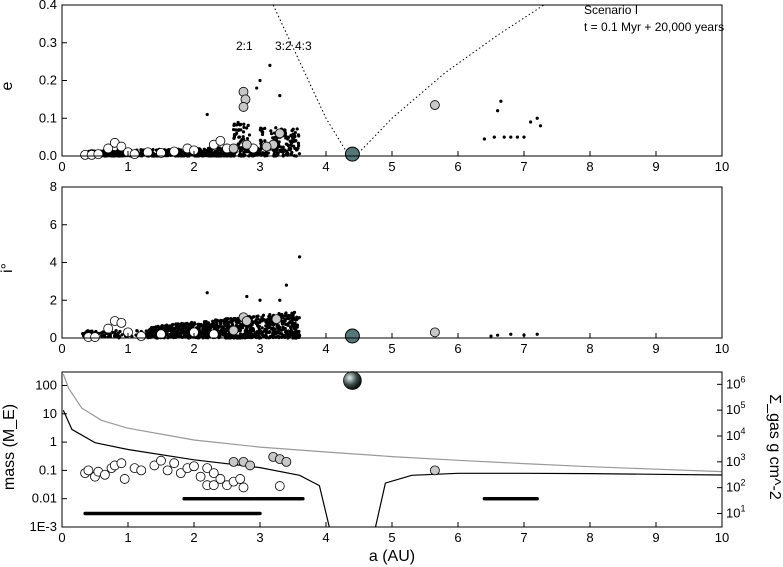  Describe the element at coordinates (193, 537) in the screenshot. I see `x-tick-label-mass: 2` at that location.